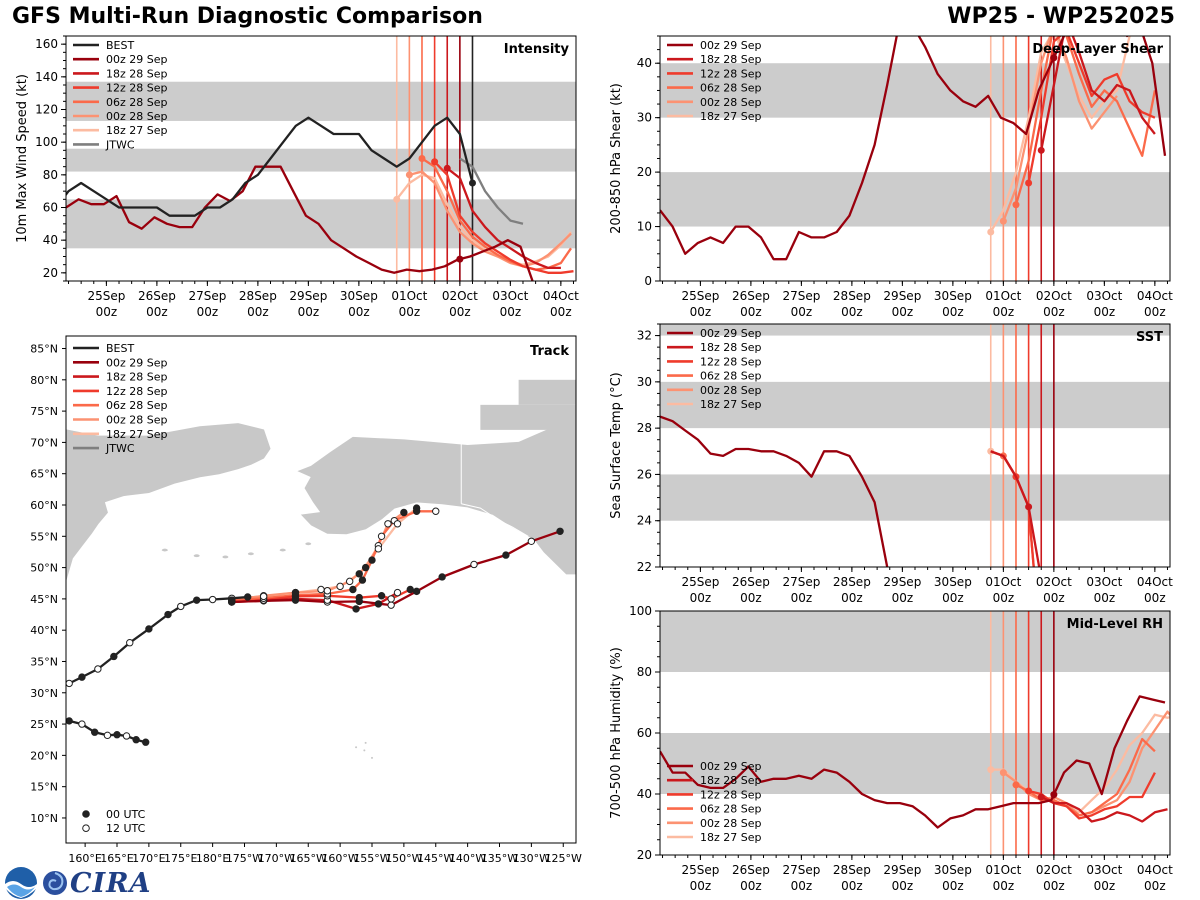  What do you see at coordinates (1155, 582) in the screenshot?
I see `sst-xtick-label: 04Oct` at bounding box center [1155, 582].